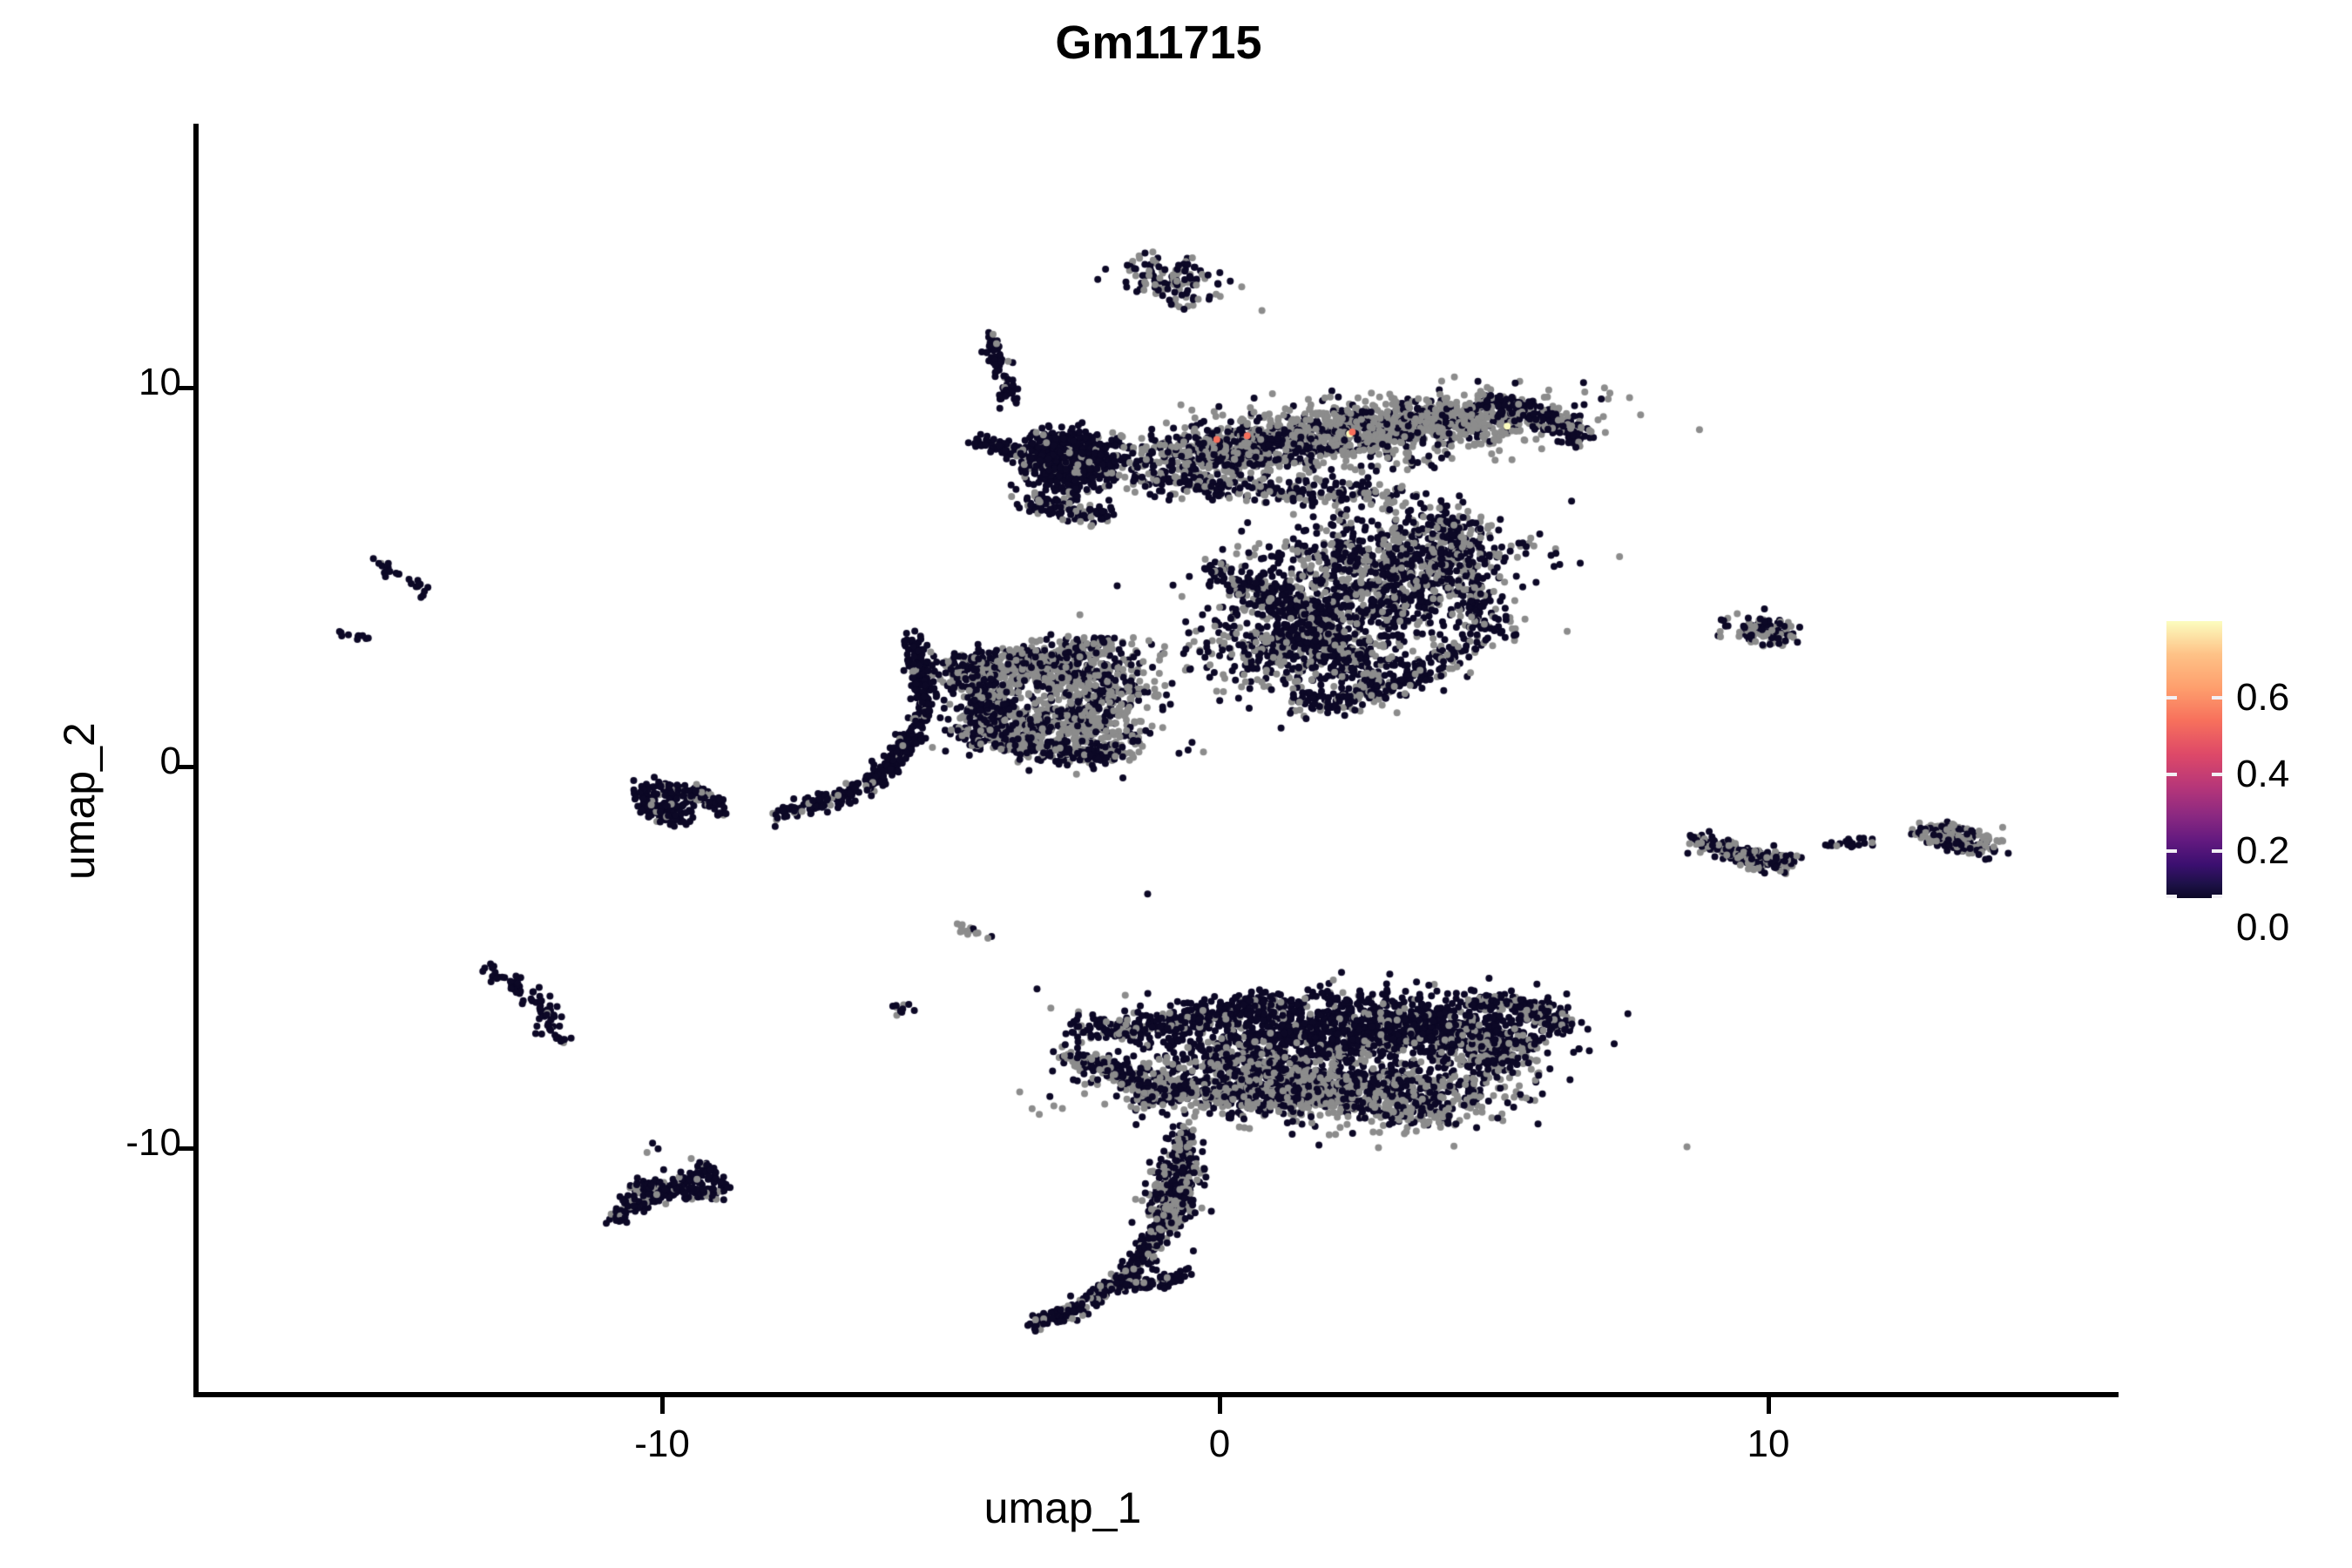  I want to click on y-tick-label-10: 10, so click(160, 382).